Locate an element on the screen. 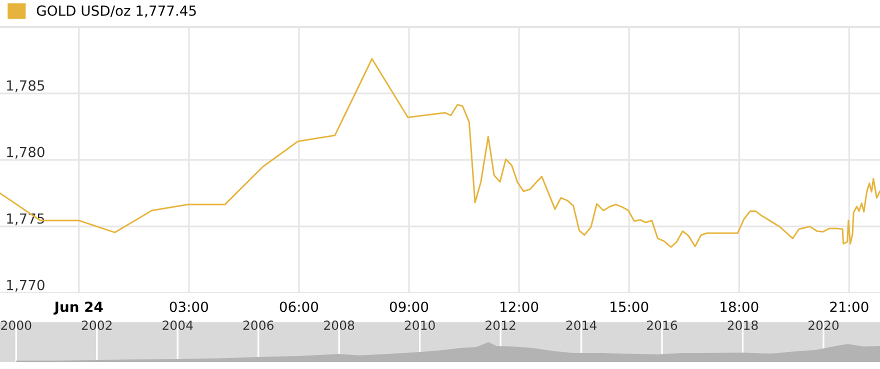 Image resolution: width=880 pixels, height=369 pixels. legend-label: GOLD USD/oz 1,777.45 is located at coordinates (116, 11).